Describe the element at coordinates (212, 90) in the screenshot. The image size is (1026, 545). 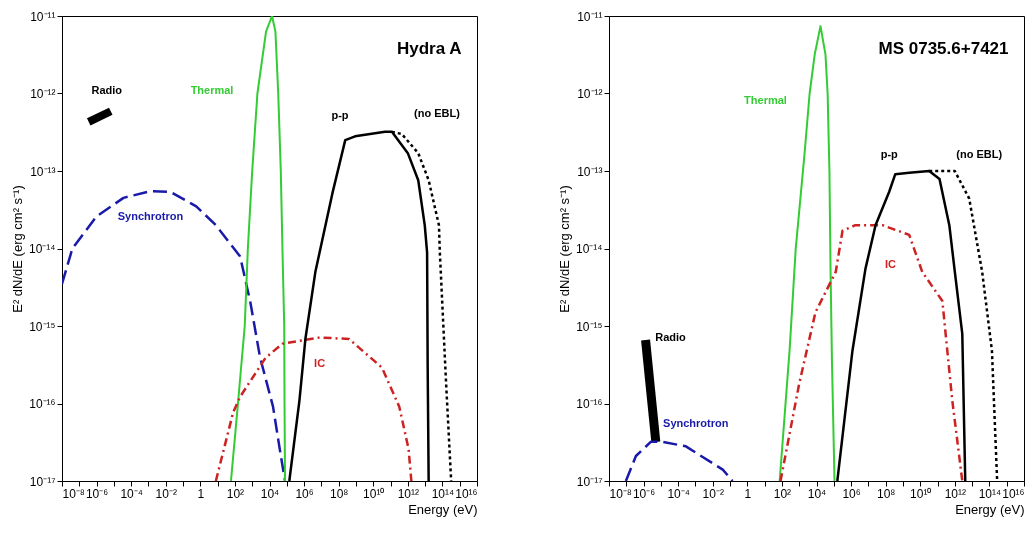
I see `text: Thermal` at that location.